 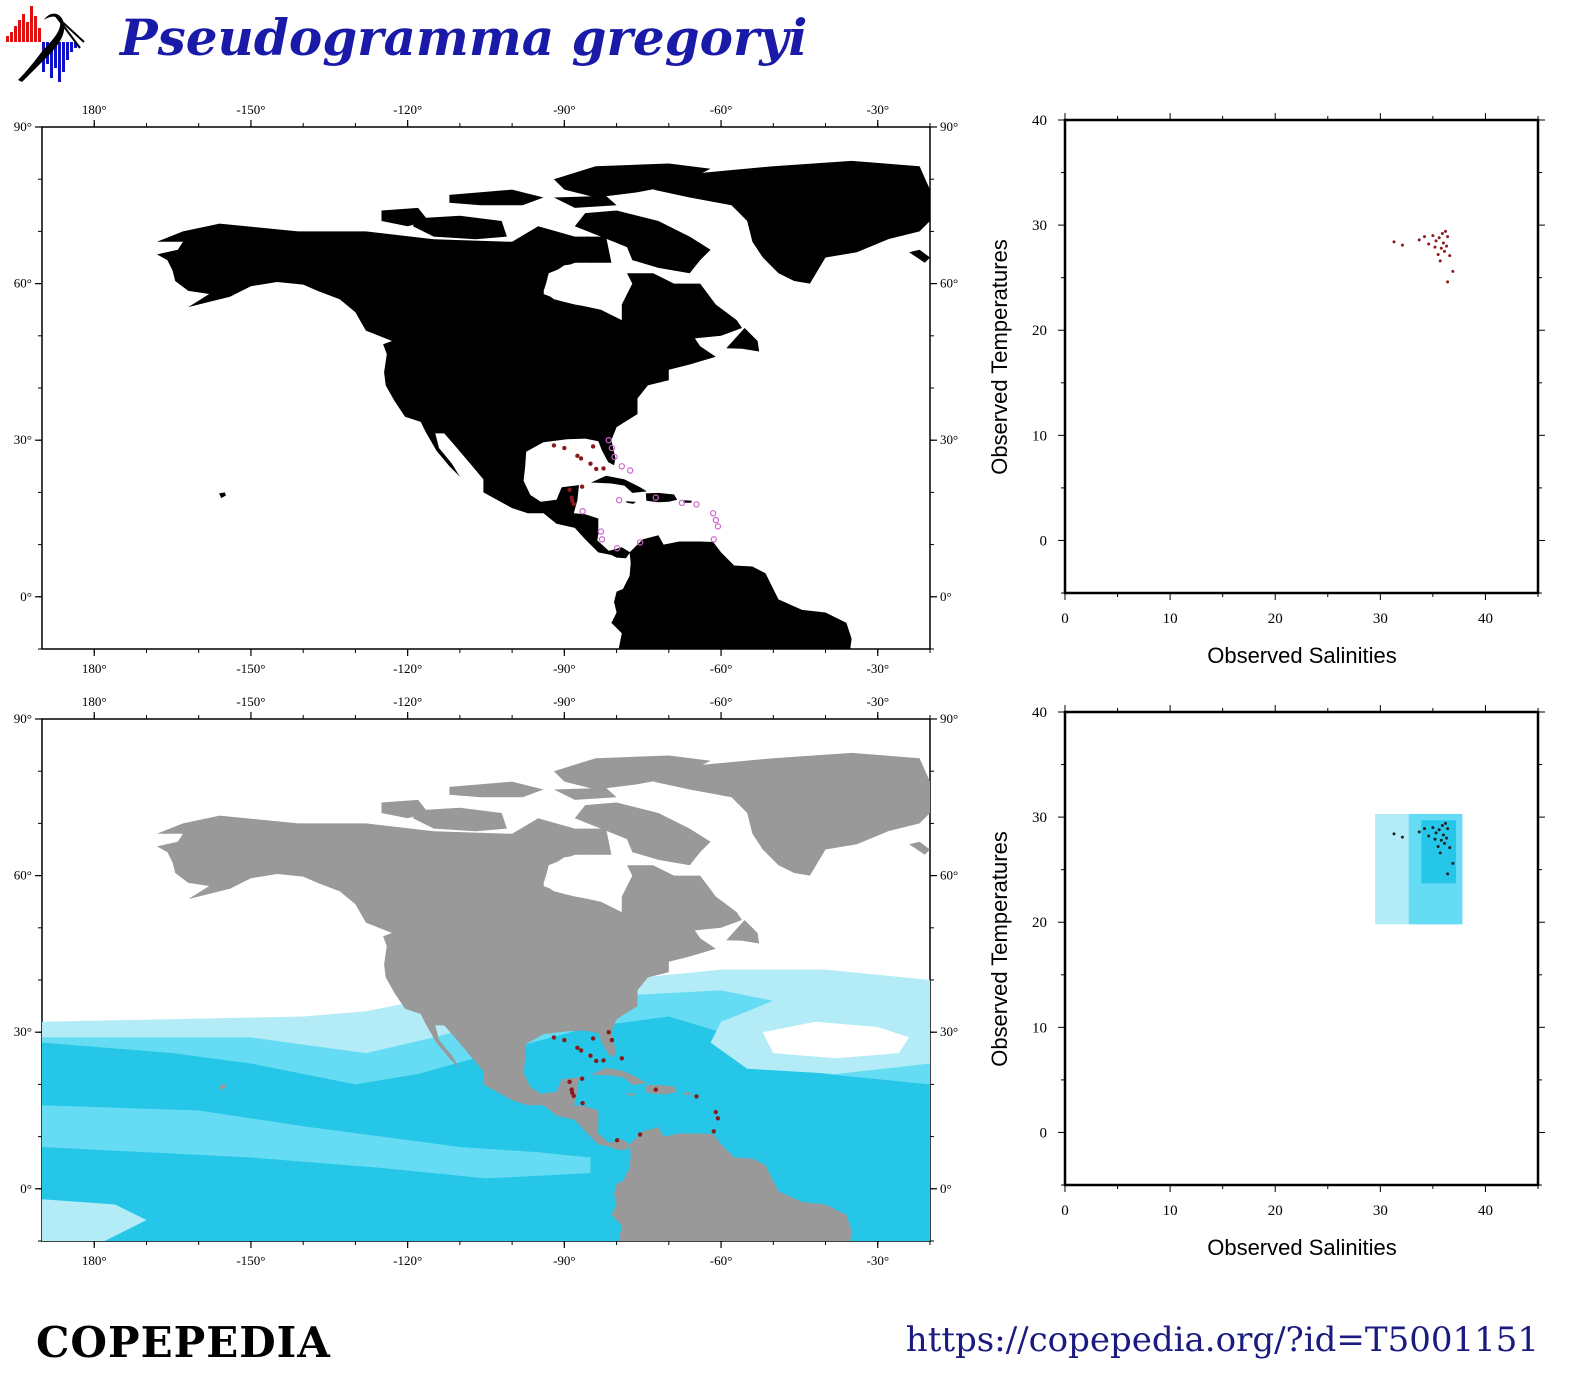 What do you see at coordinates (183, 1342) in the screenshot?
I see `brand-name: COPEPEDIA` at bounding box center [183, 1342].